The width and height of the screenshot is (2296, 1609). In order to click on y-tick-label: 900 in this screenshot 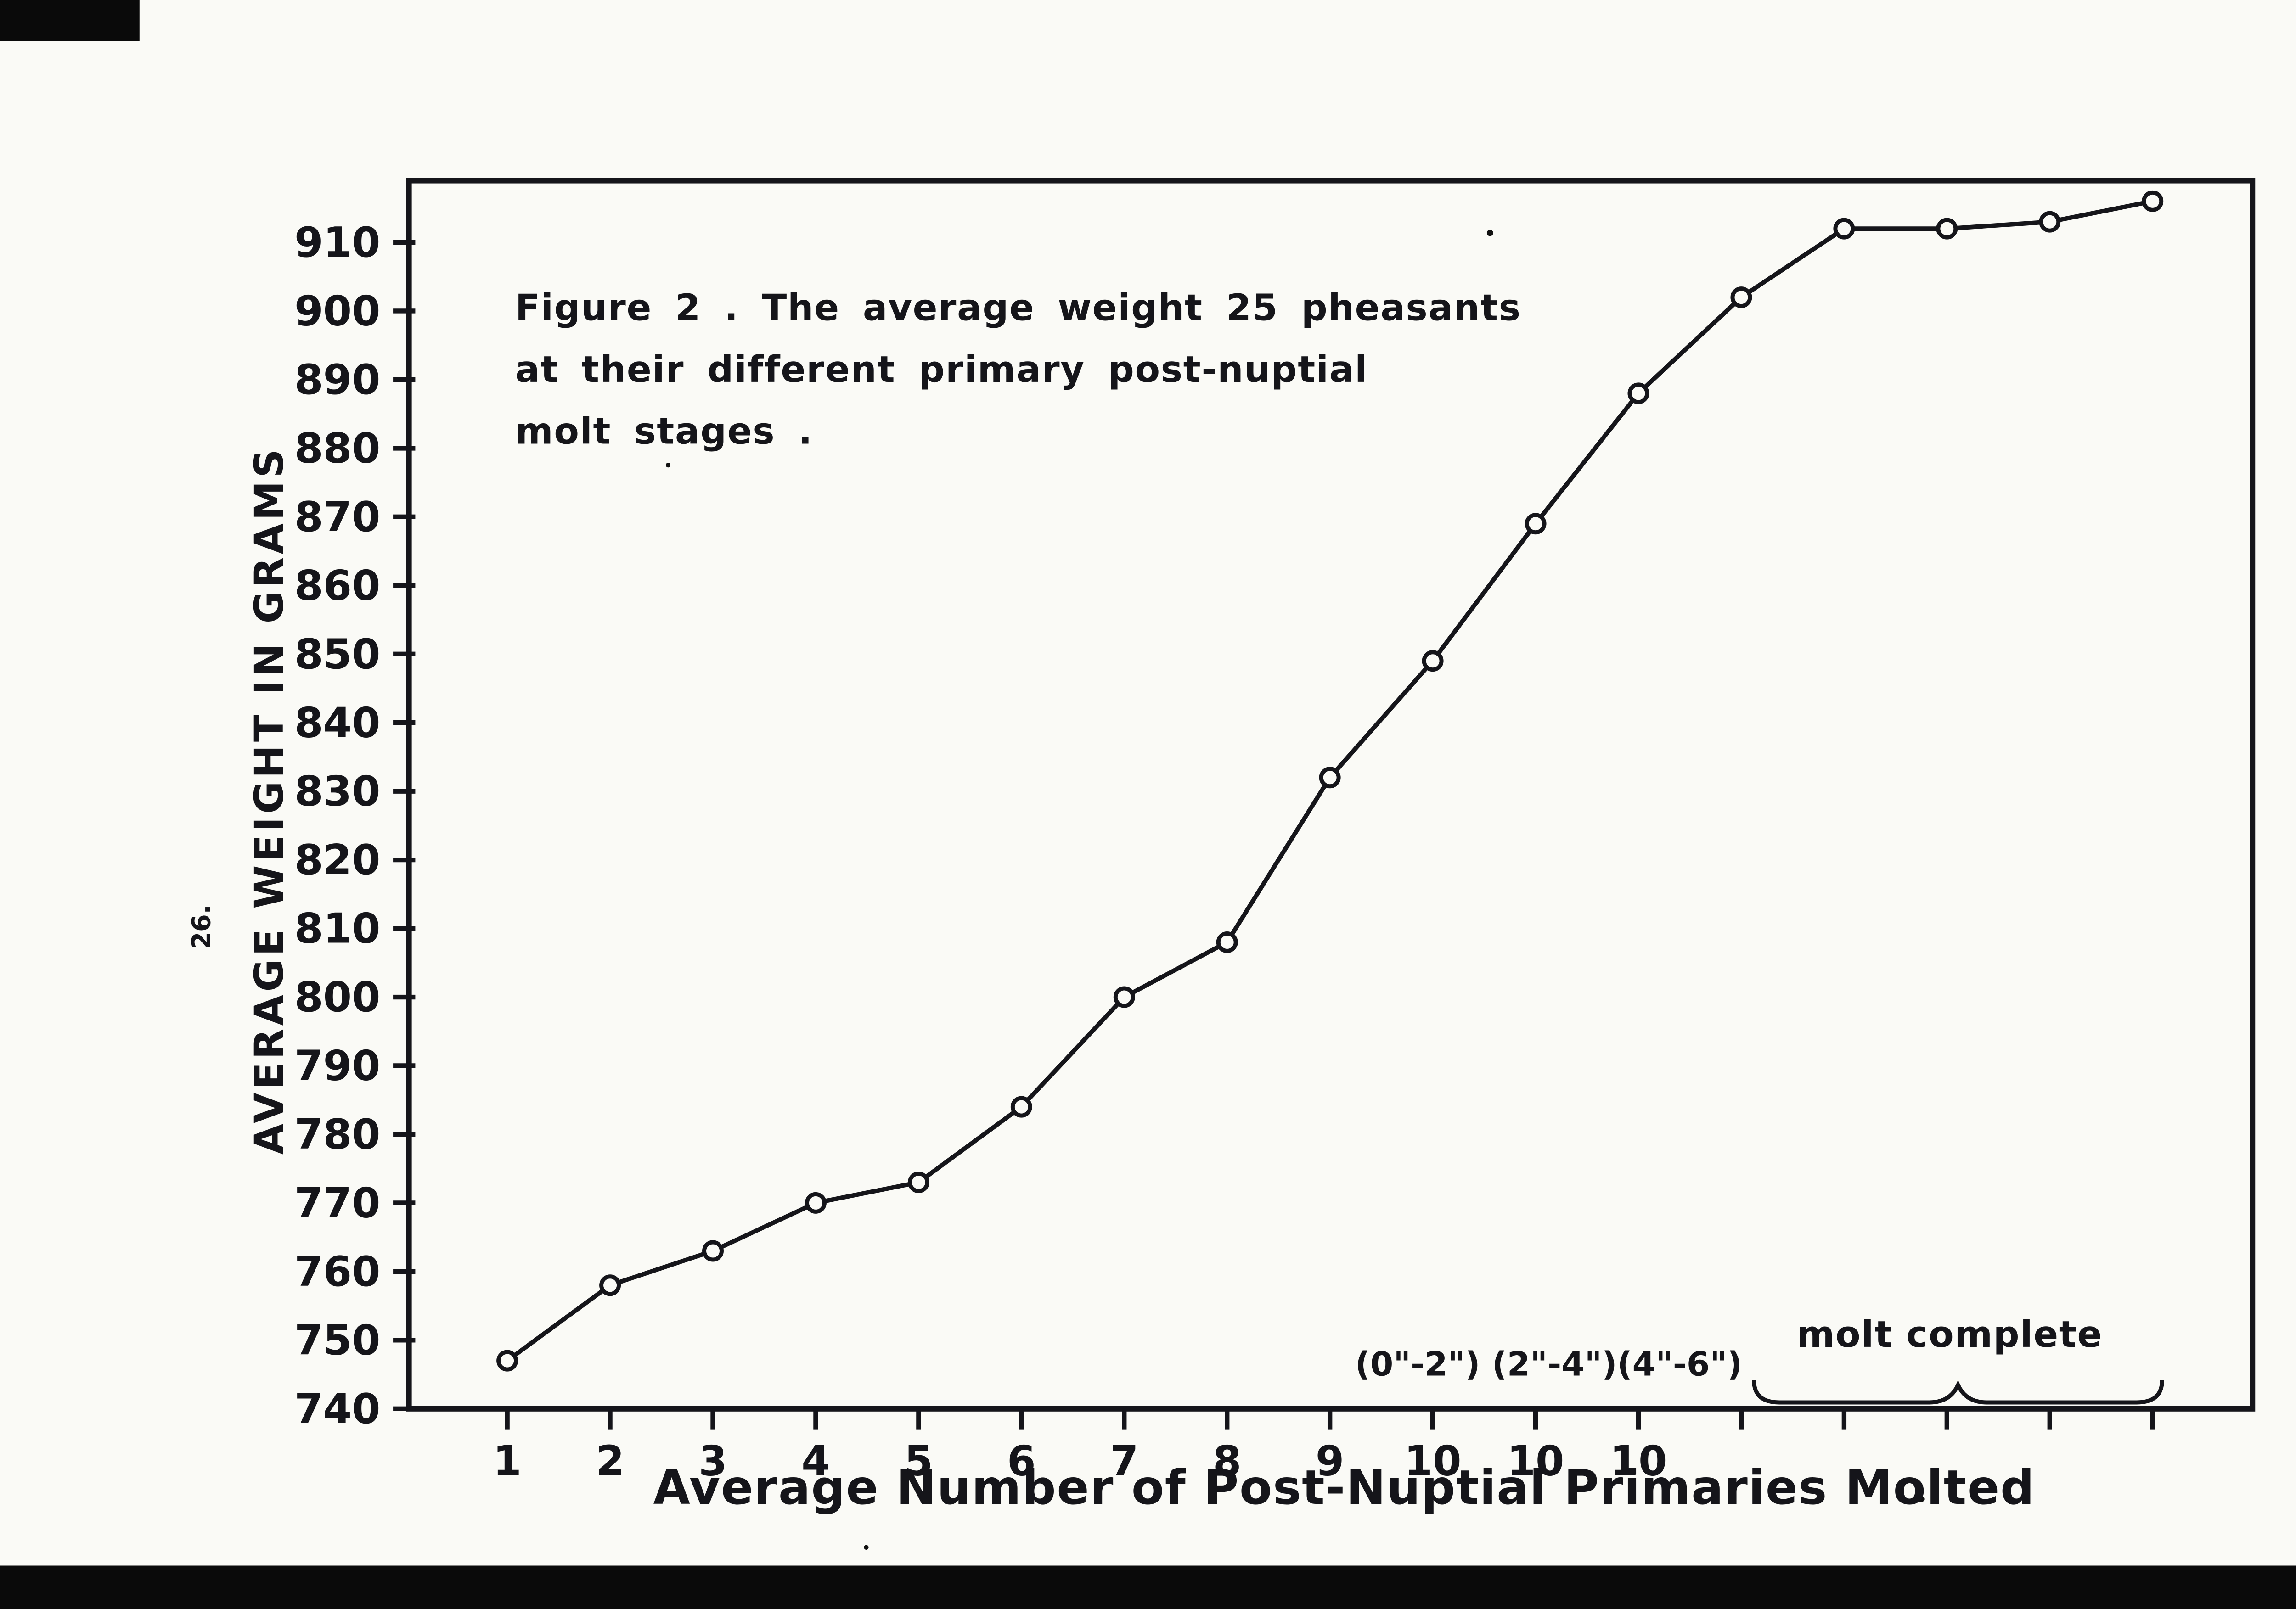, I will do `click(337, 312)`.